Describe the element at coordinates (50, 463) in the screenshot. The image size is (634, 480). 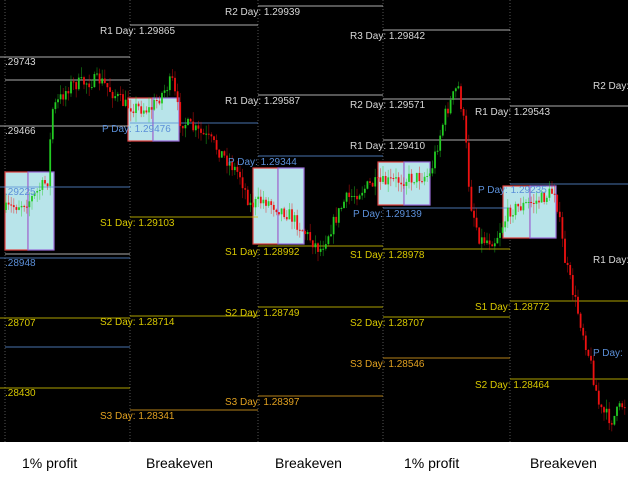
I see `caption-1: 1% profit` at that location.